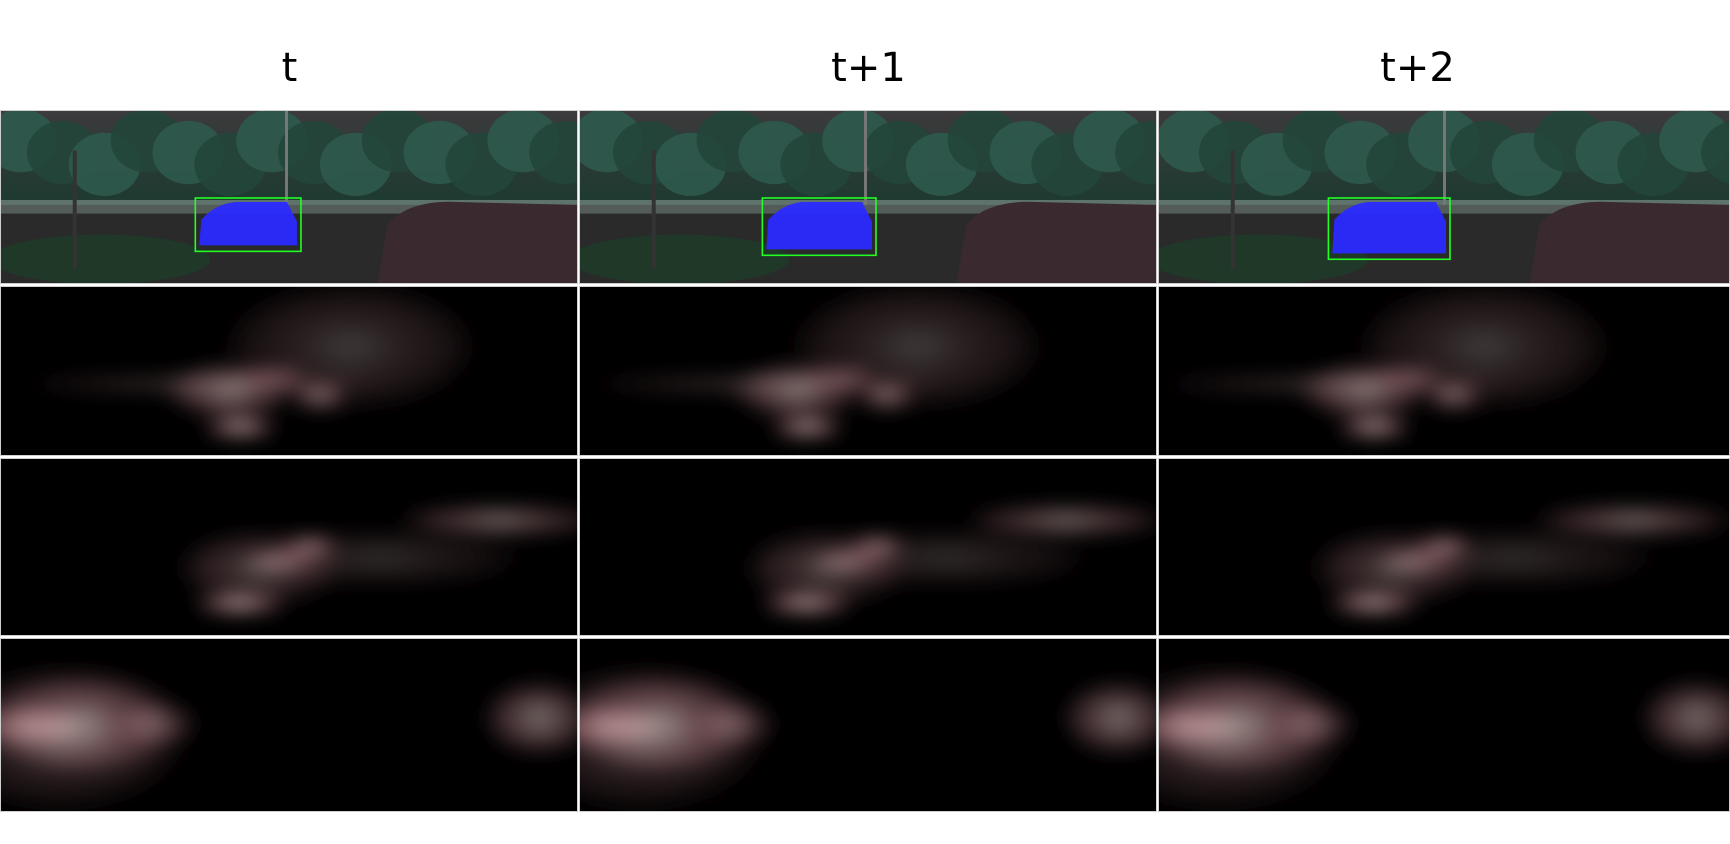 The image size is (1730, 844). Describe the element at coordinates (868, 68) in the screenshot. I see `column-label-t-plus-1: t+1` at that location.